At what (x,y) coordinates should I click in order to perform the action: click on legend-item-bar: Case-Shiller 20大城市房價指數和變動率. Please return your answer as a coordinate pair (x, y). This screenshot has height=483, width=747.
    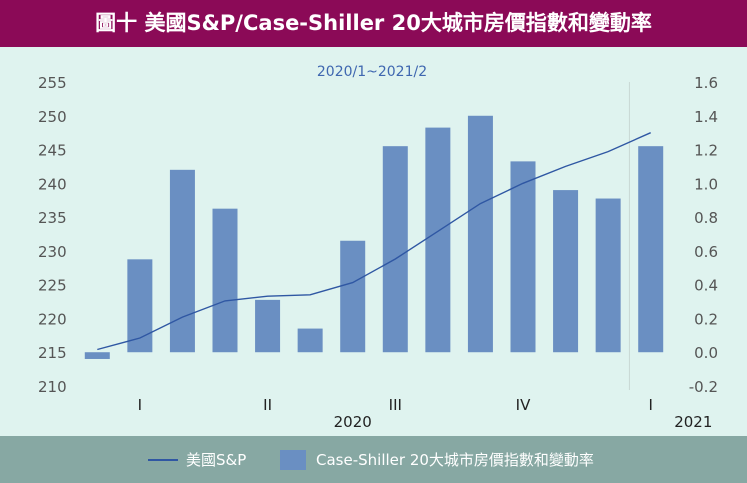
    Looking at the image, I should click on (437, 459).